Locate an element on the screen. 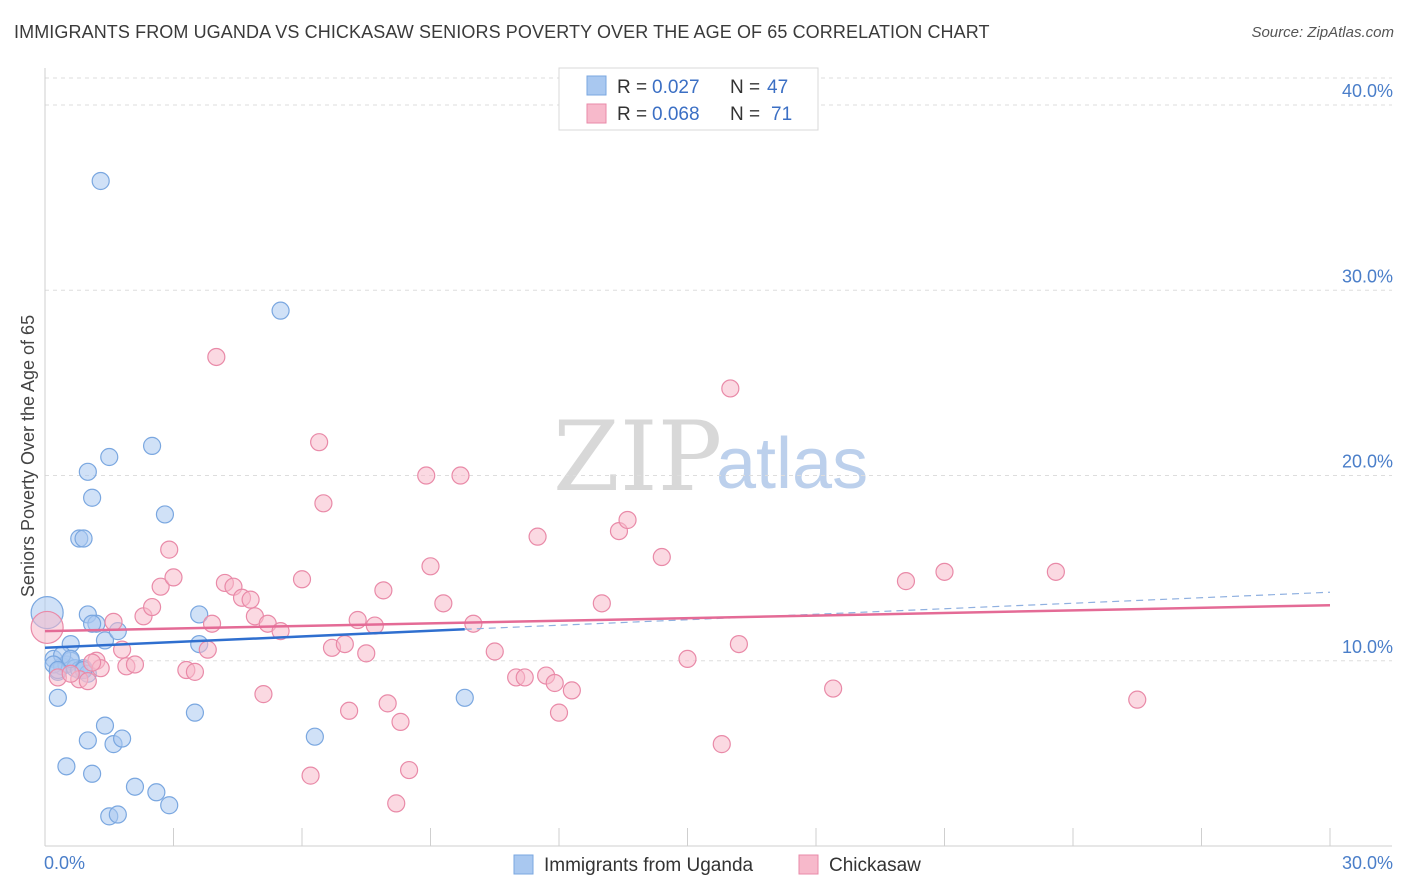  legend-r-value-chickasaw: 0.068 is located at coordinates (676, 114).